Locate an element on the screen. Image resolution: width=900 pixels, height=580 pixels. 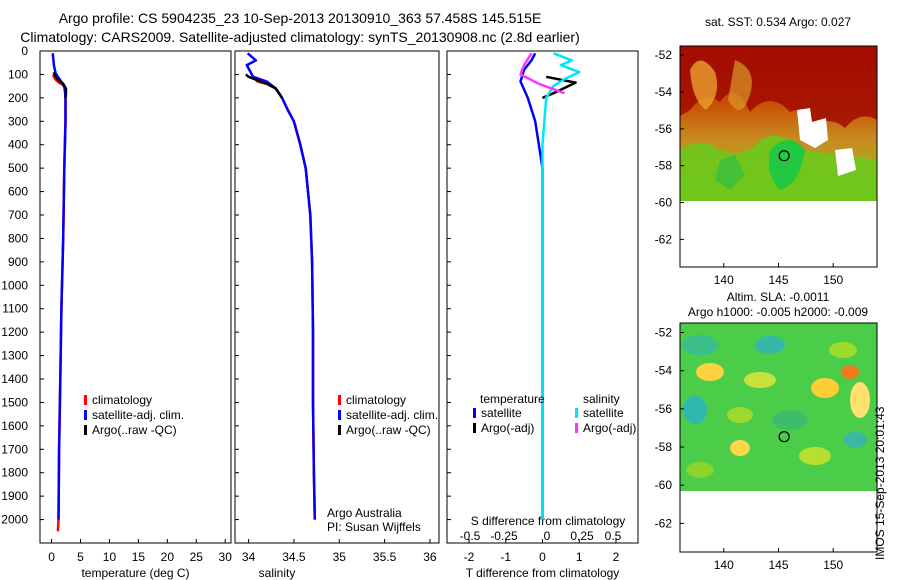
sla-map-lat-tick-label: -60 is located at coordinates (664, 485).